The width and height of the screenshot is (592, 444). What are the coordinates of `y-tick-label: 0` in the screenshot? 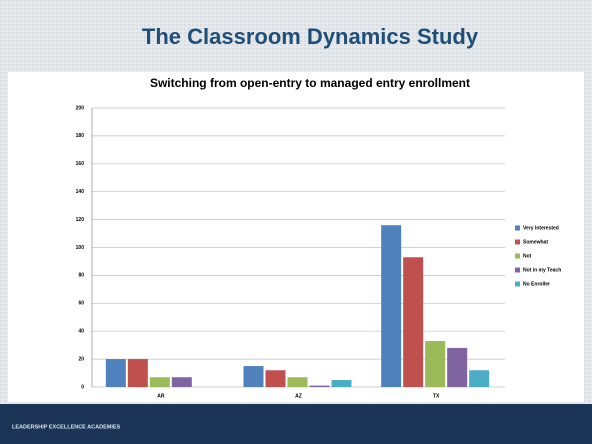 It's located at (82, 387).